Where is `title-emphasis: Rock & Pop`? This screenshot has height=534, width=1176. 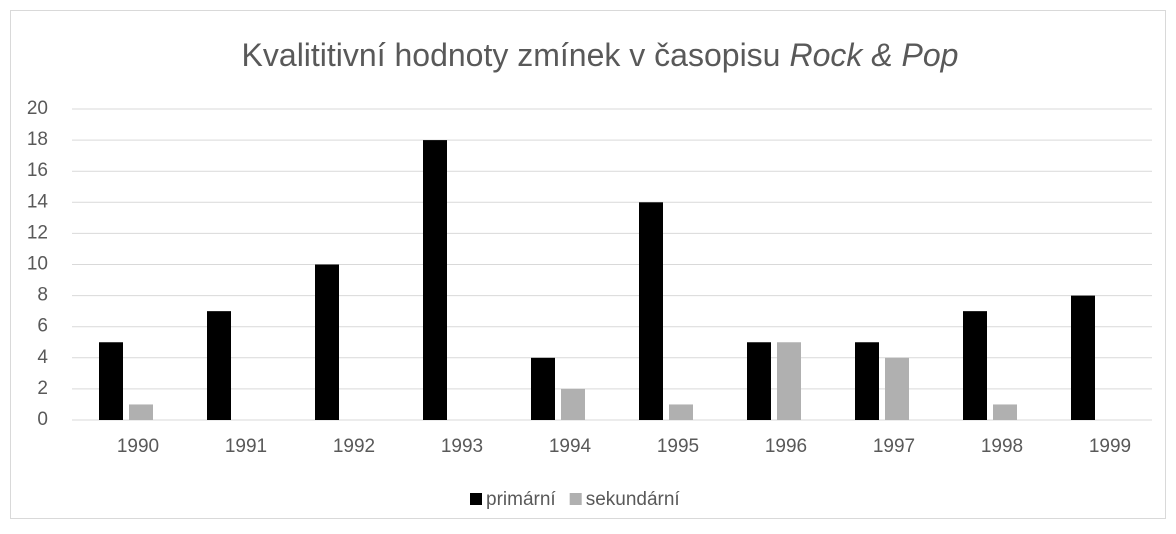 title-emphasis: Rock & Pop is located at coordinates (873, 55).